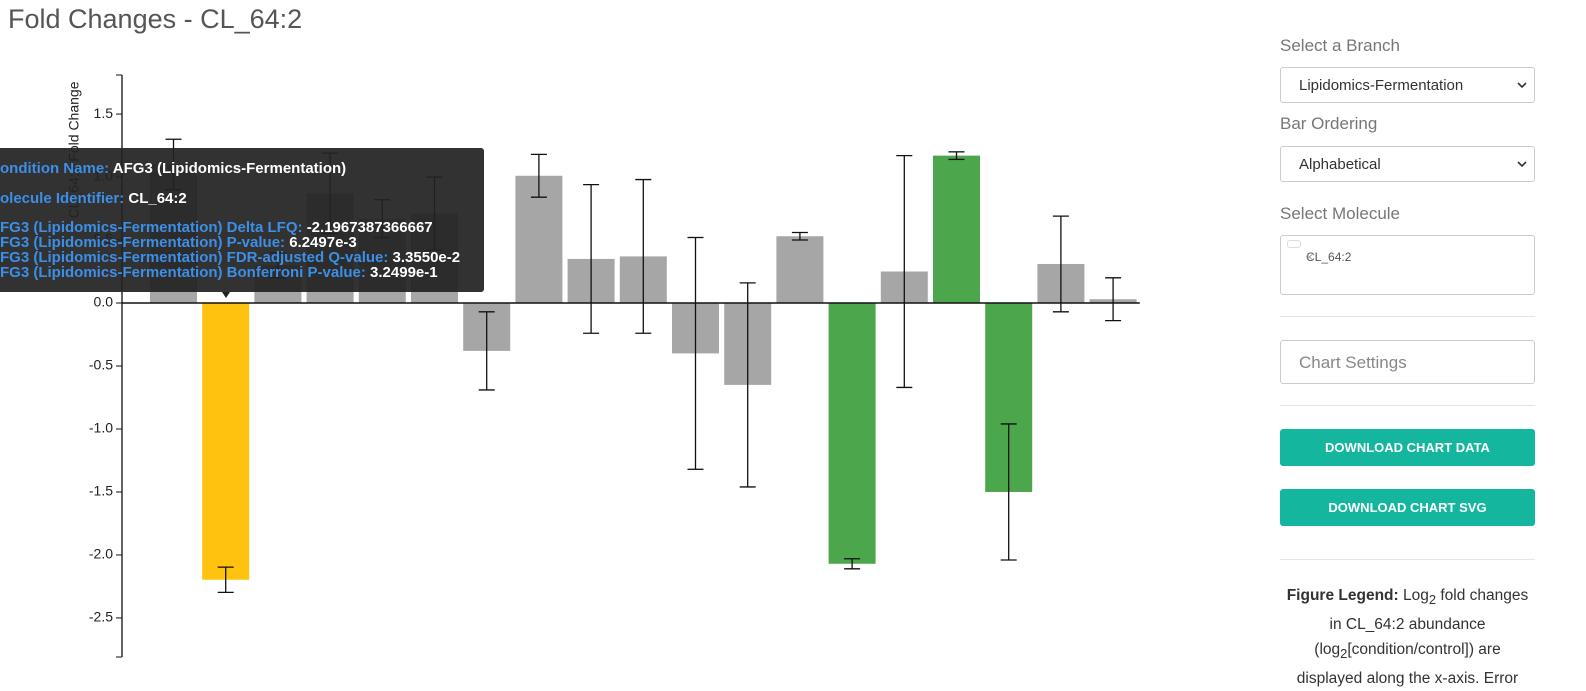 The image size is (1586, 691). What do you see at coordinates (426, 257) in the screenshot?
I see `tooltip-value: 3.3550e-2` at bounding box center [426, 257].